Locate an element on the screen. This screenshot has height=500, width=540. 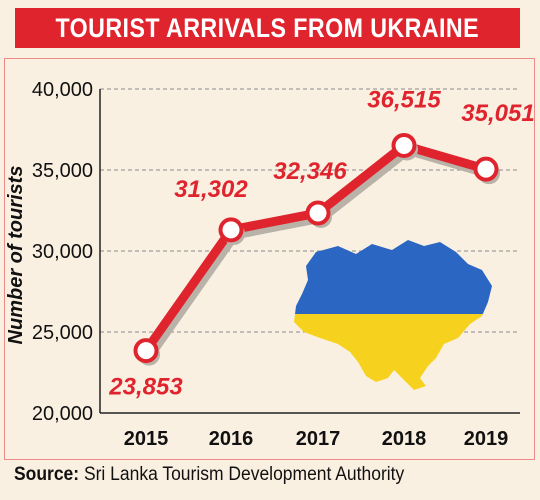
x-tick-label: 2018 is located at coordinates (404, 439).